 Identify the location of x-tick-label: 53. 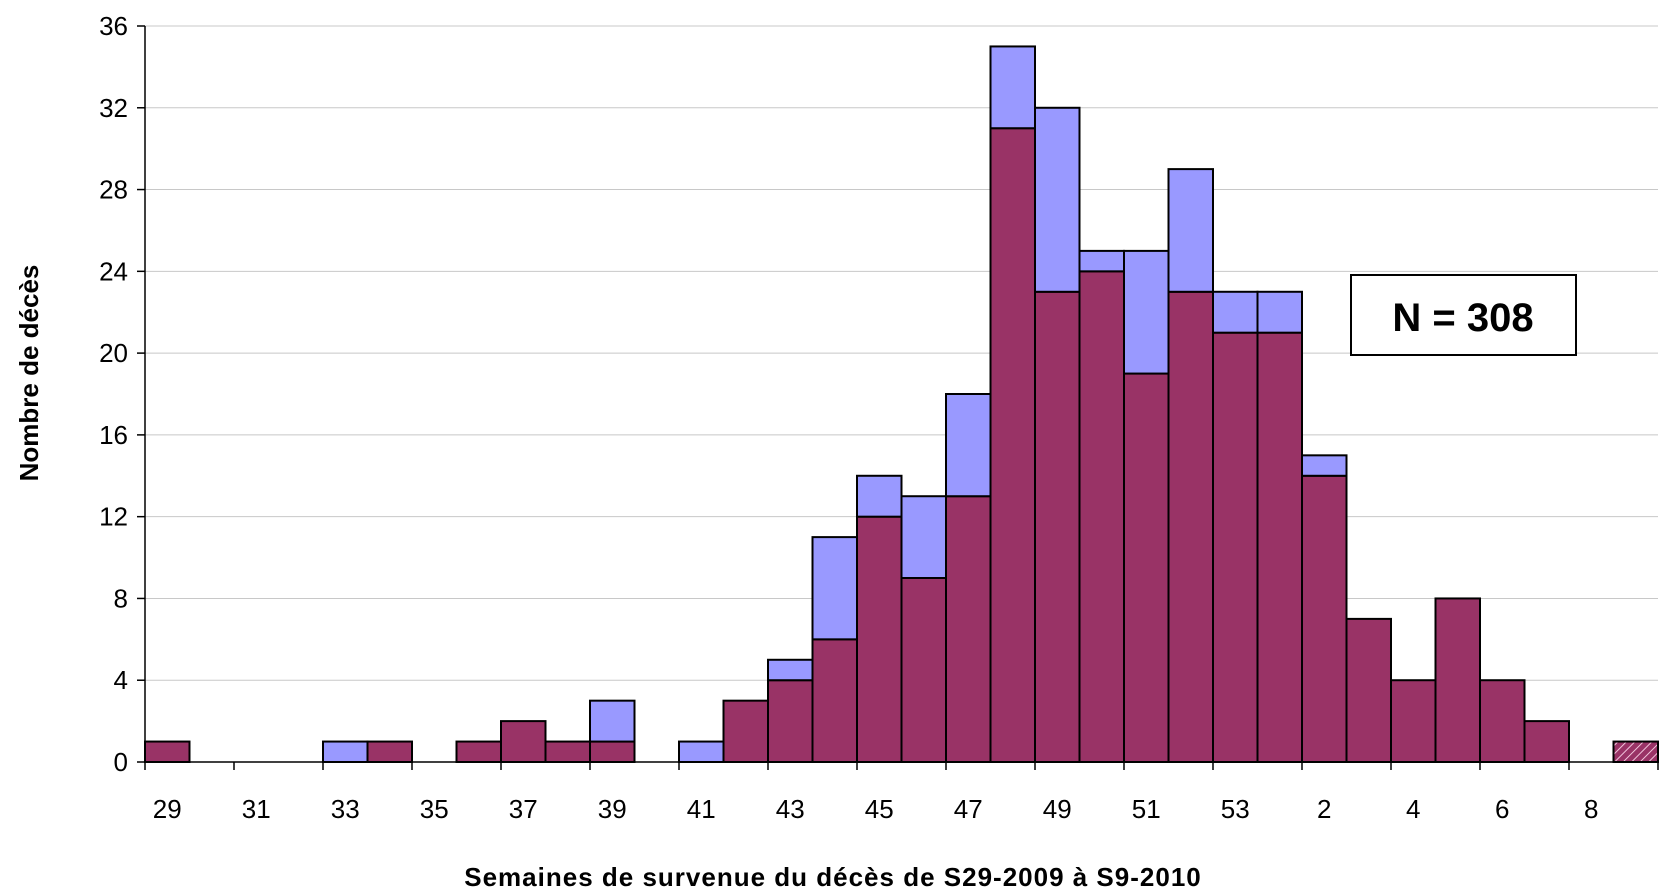
(1235, 809).